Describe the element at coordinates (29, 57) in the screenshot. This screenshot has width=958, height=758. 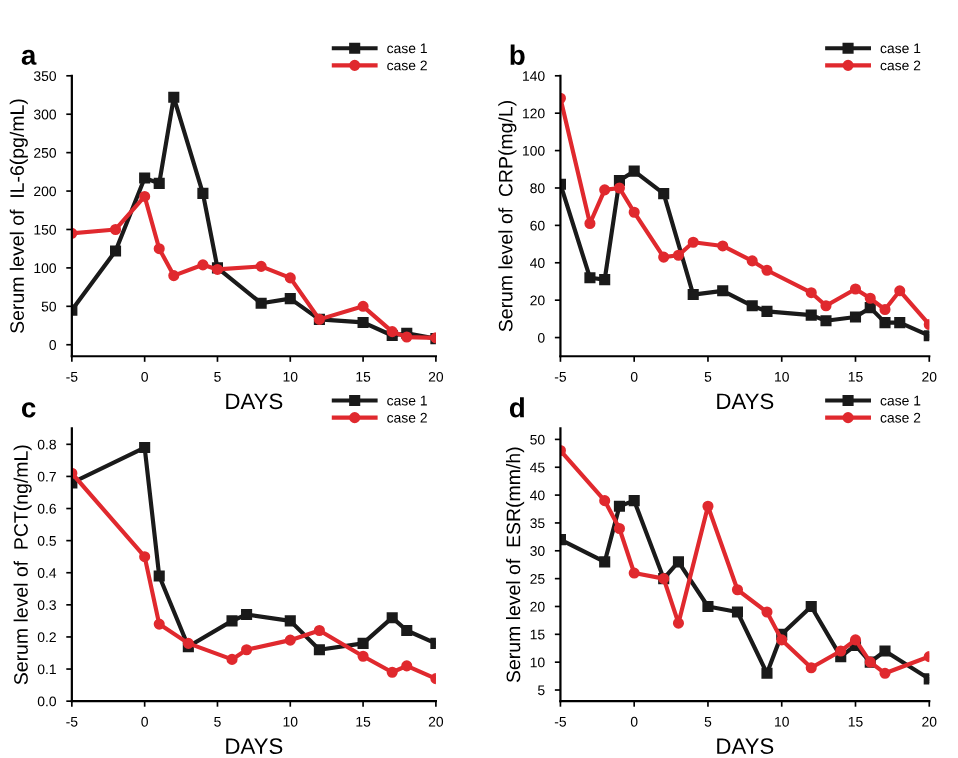
I see `chart-title: a` at that location.